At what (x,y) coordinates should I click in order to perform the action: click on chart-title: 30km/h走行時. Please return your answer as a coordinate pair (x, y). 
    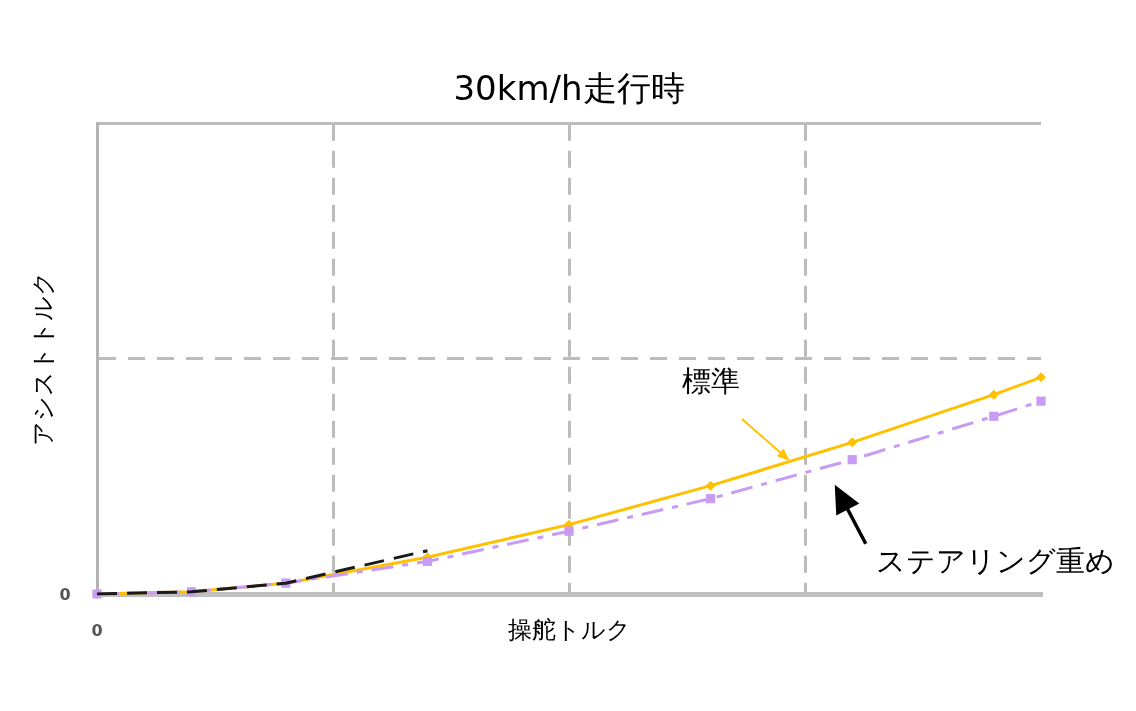
    Looking at the image, I should click on (569, 88).